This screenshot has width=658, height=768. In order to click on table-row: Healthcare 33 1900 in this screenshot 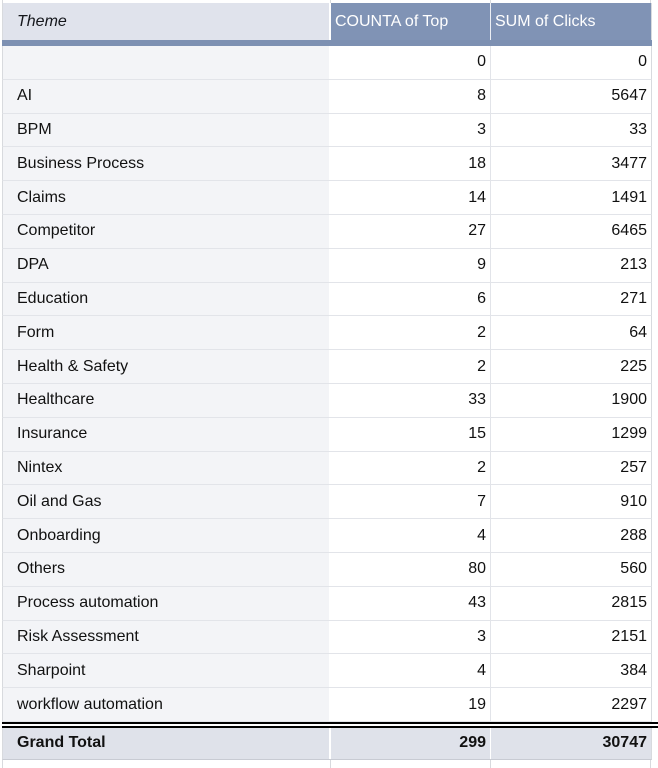, I will do `click(327, 400)`.